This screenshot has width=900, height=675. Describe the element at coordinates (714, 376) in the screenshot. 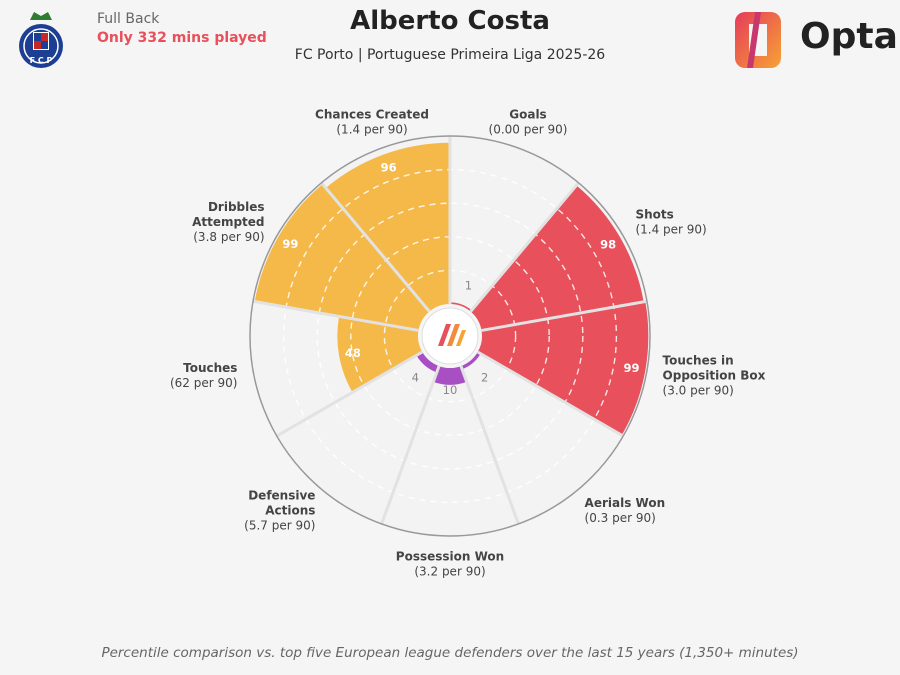

I see `category-label: Touches in Opposition Box (3.0 per 90)` at that location.